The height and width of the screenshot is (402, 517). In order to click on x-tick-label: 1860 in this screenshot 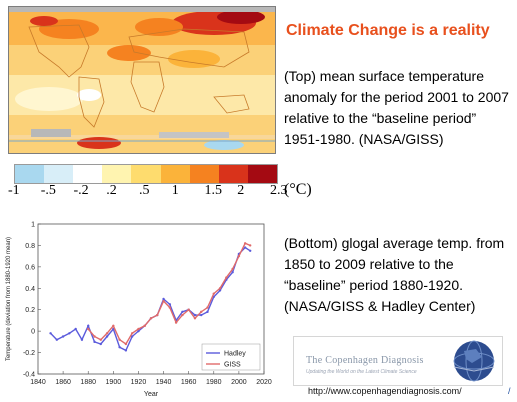, I will do `click(63, 382)`.